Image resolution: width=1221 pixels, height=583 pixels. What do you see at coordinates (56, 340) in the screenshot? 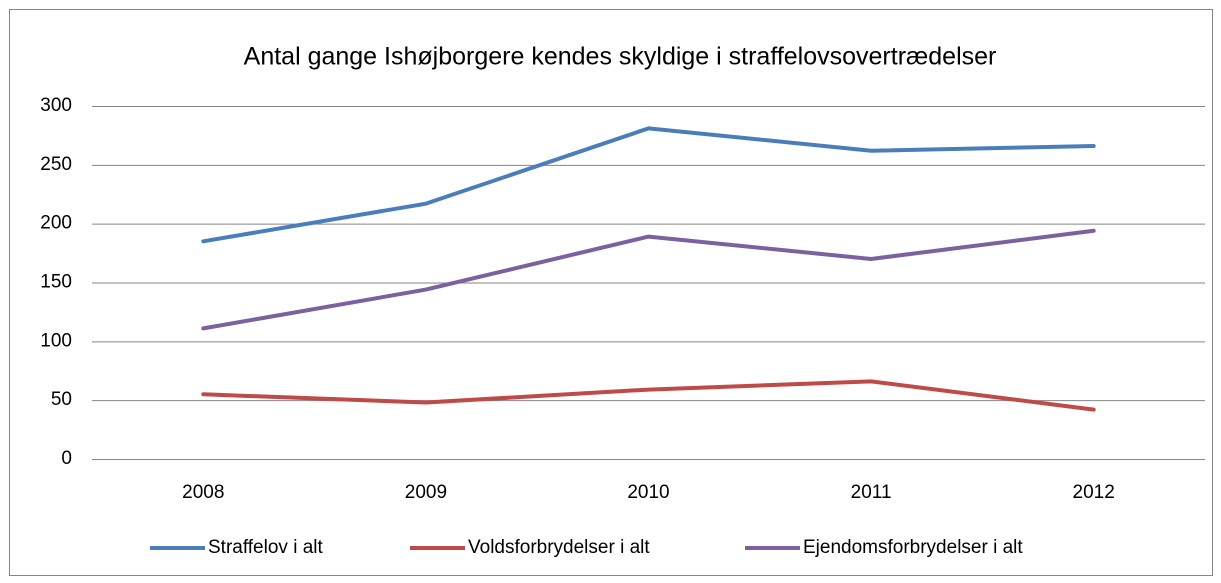
I see `y-tick-label: 100` at bounding box center [56, 340].